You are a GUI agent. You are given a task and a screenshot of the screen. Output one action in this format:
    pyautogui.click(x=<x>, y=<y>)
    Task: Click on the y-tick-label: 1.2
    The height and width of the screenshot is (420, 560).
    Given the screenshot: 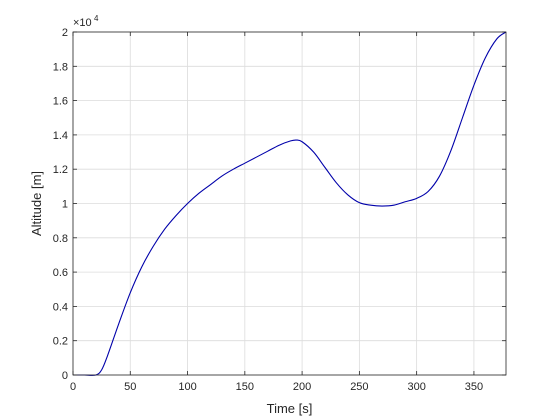 What is the action you would take?
    pyautogui.click(x=60, y=170)
    